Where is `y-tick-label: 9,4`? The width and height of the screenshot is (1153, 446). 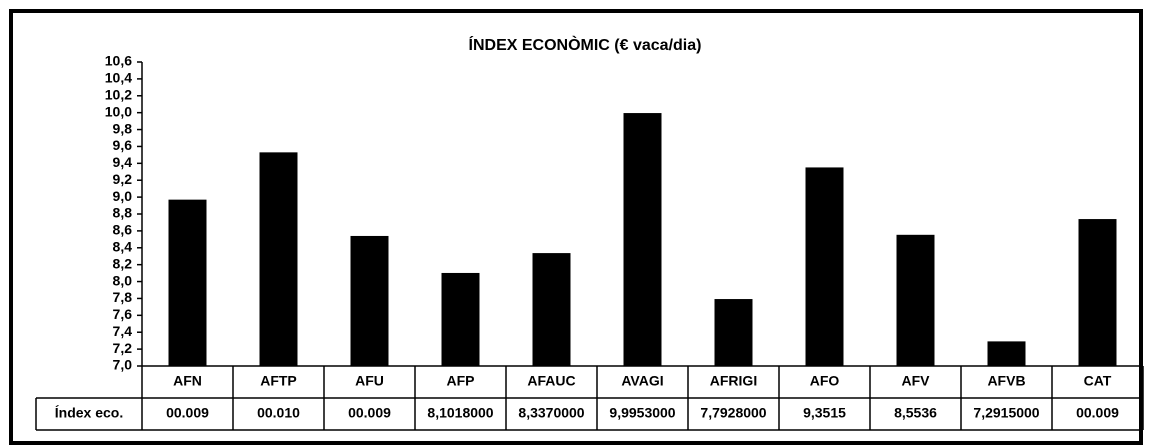 y-tick-label: 9,4 is located at coordinates (123, 162).